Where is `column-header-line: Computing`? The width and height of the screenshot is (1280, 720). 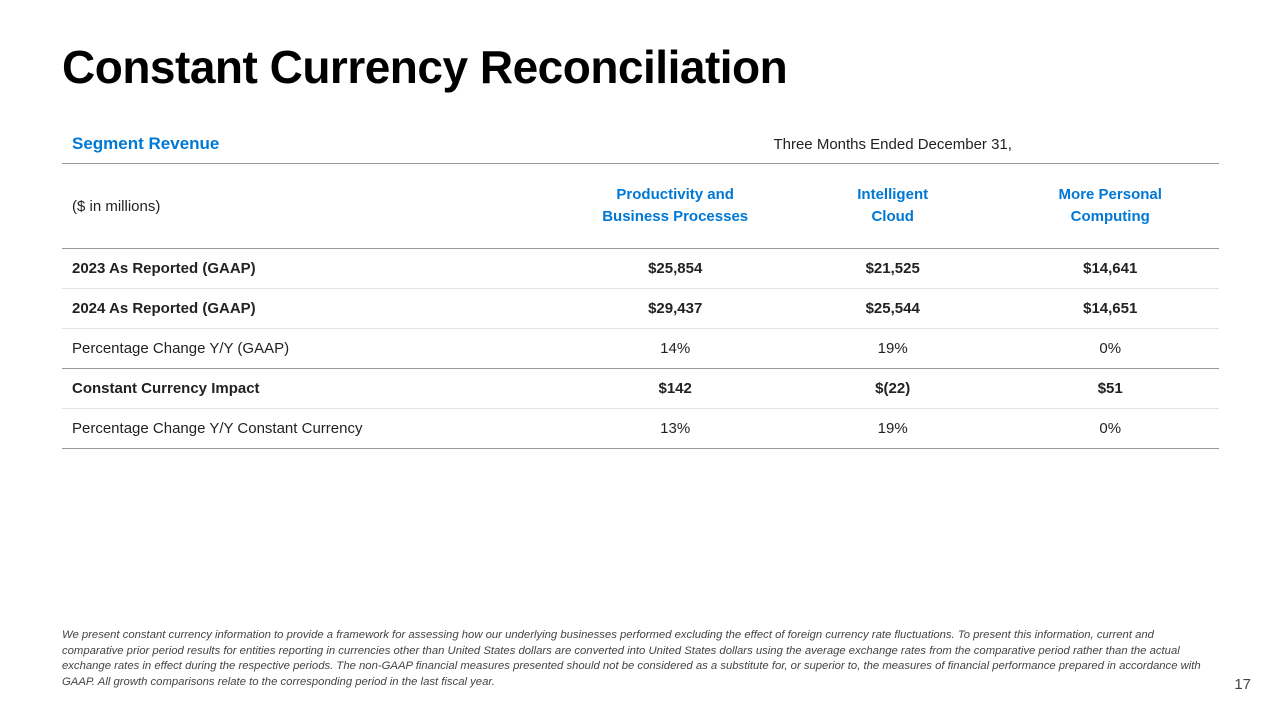
column-header-line: Computing is located at coordinates (1110, 216).